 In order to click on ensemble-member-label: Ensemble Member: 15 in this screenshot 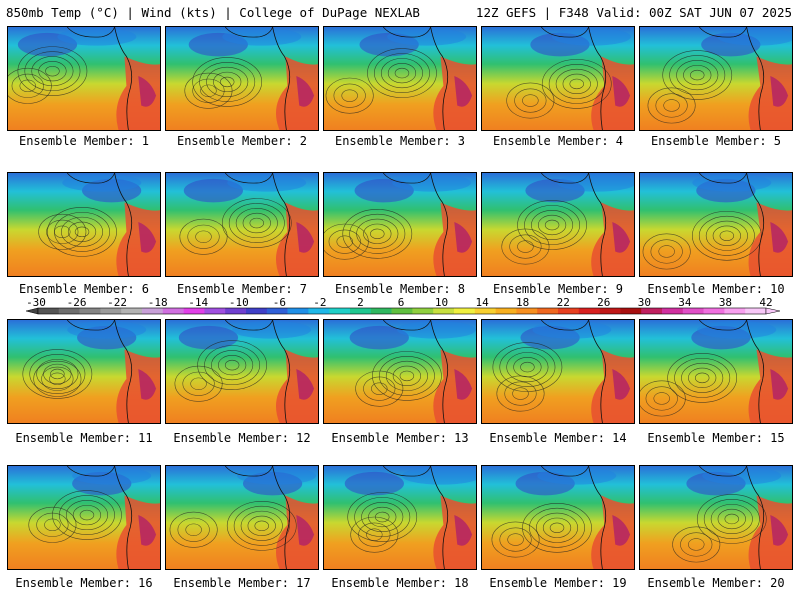, I will do `click(716, 438)`.